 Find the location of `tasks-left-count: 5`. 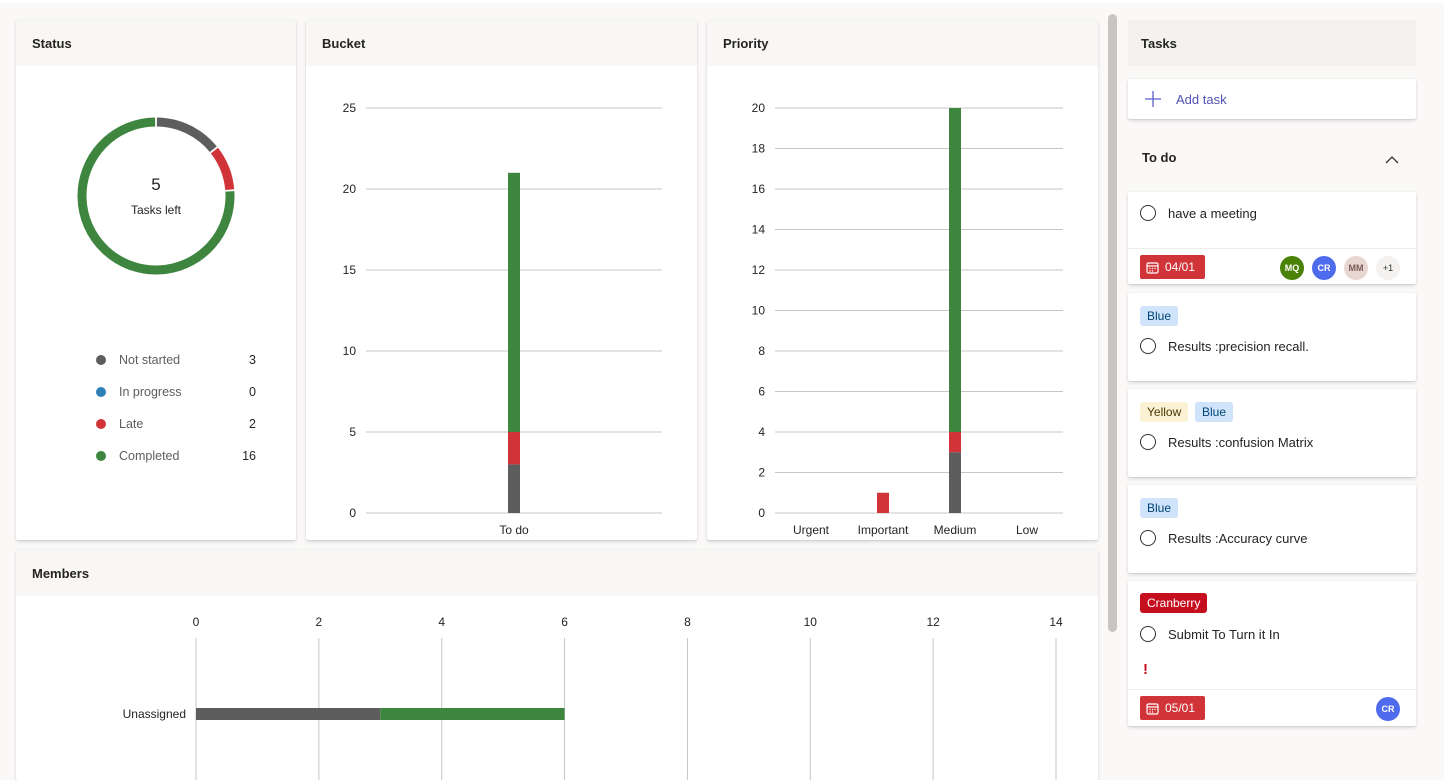

tasks-left-count: 5 is located at coordinates (155, 184).